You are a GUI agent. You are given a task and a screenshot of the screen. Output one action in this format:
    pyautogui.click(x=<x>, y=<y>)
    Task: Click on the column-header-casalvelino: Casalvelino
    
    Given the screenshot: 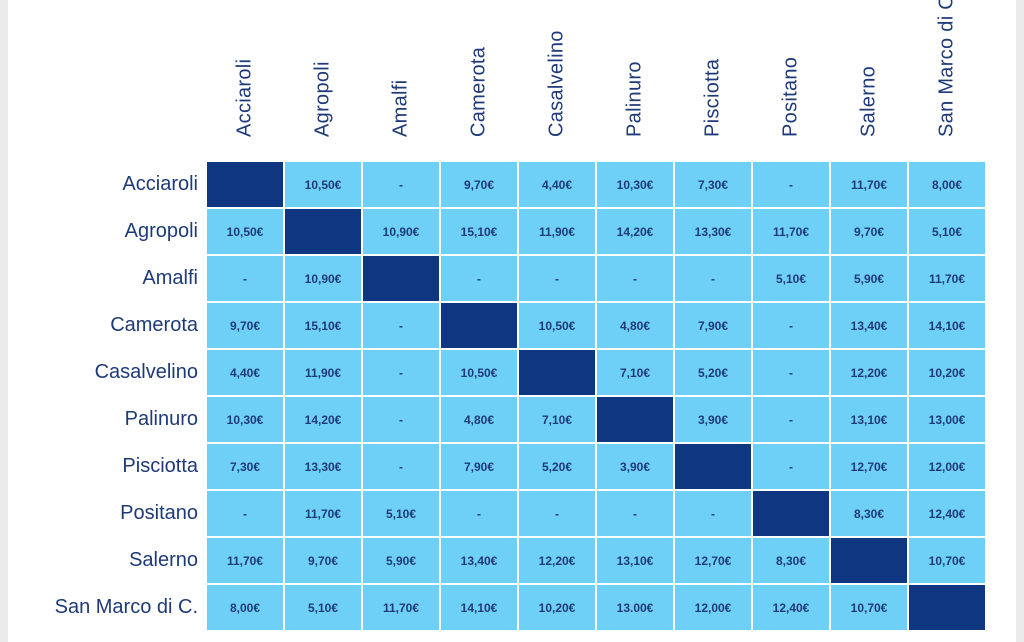 What is the action you would take?
    pyautogui.click(x=557, y=80)
    